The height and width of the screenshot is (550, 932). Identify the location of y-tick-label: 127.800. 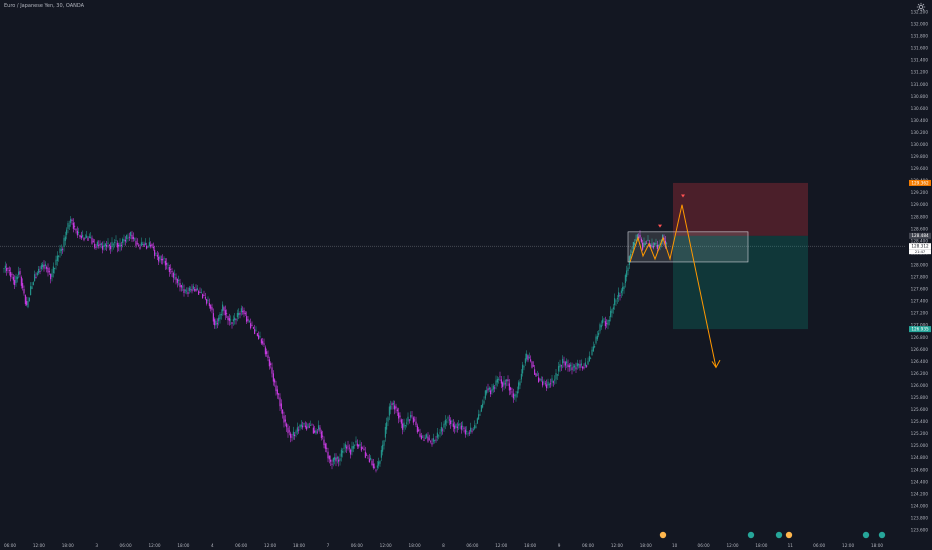
(920, 277).